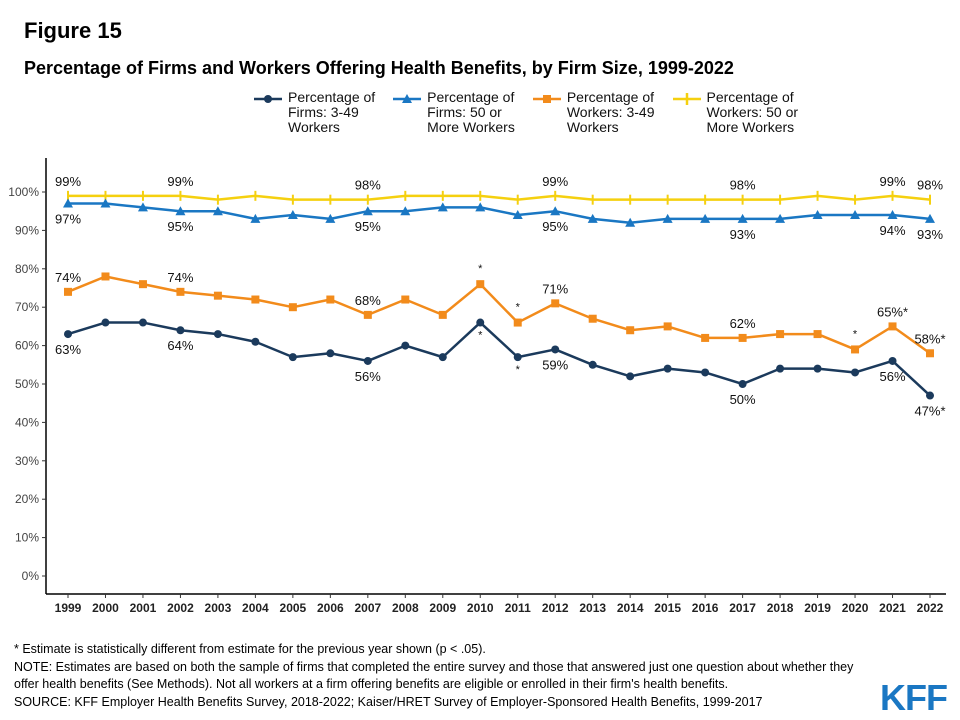 The height and width of the screenshot is (720, 960). Describe the element at coordinates (405, 608) in the screenshot. I see `x-tick-label: 2008` at that location.